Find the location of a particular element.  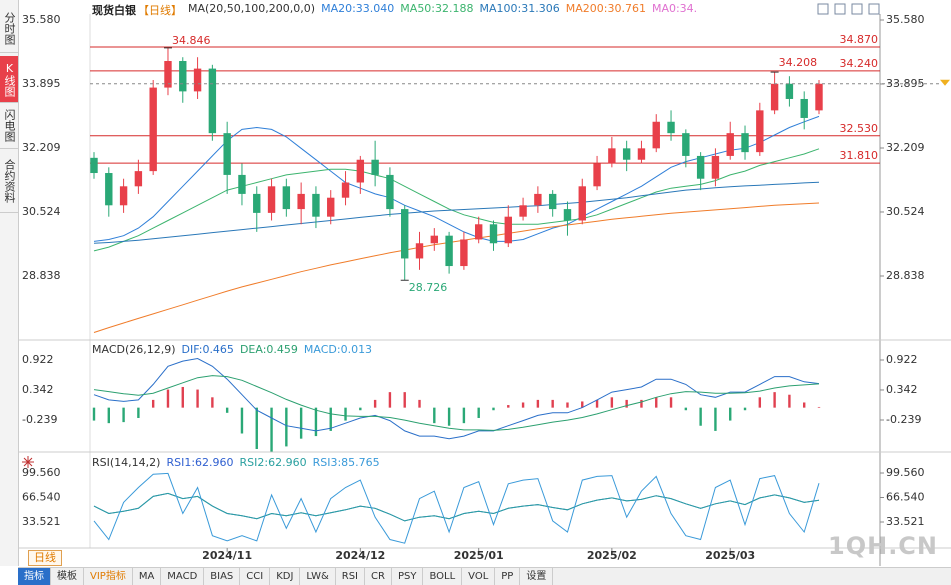

toolbar-item: CCI is located at coordinates (255, 576).